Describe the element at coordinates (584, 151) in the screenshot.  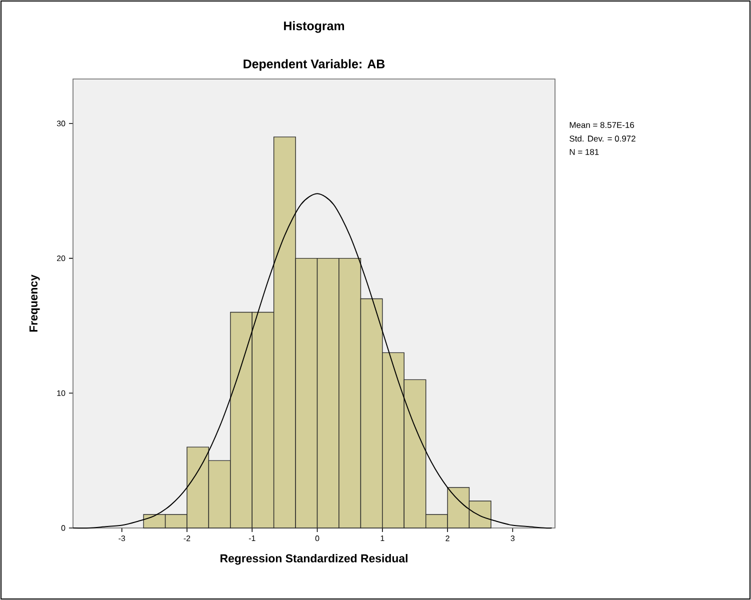
I see `text: N = 181` at that location.